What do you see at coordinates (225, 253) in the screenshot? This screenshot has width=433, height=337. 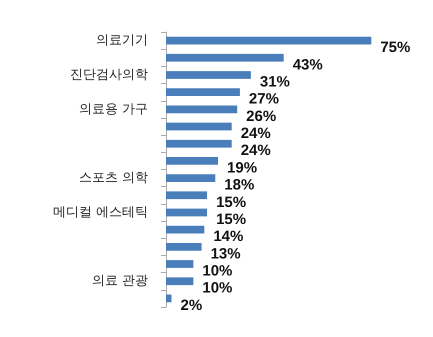 I see `data-label: 13%` at bounding box center [225, 253].